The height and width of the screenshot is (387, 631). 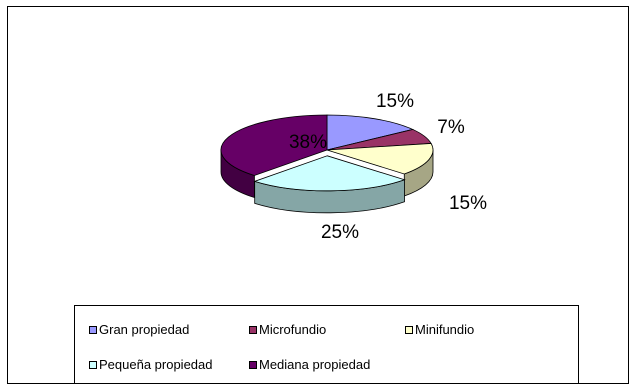 I want to click on legend-item-micro: Microfundio, so click(x=287, y=329).